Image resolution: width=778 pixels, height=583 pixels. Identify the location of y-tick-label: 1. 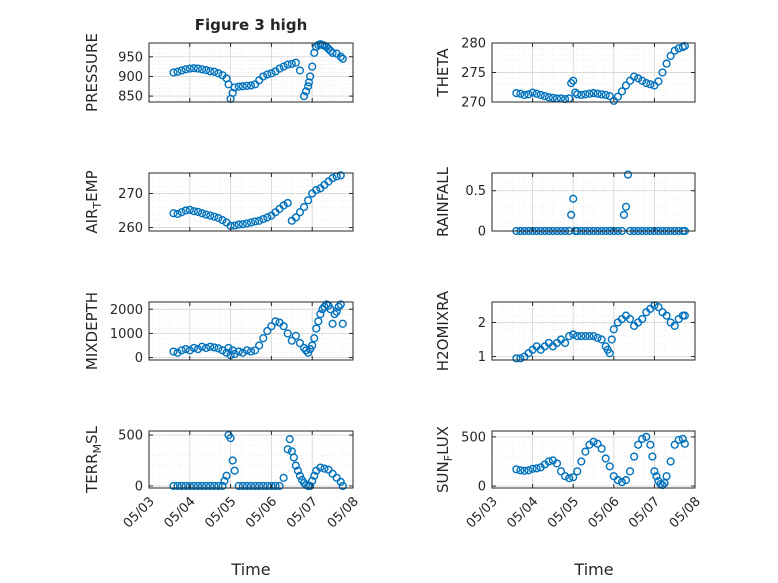
(482, 357).